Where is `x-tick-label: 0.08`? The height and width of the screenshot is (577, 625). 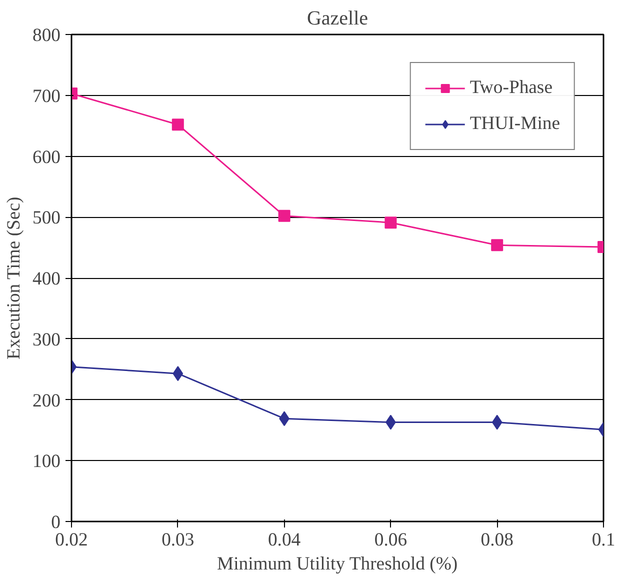 x-tick-label: 0.08 is located at coordinates (497, 540).